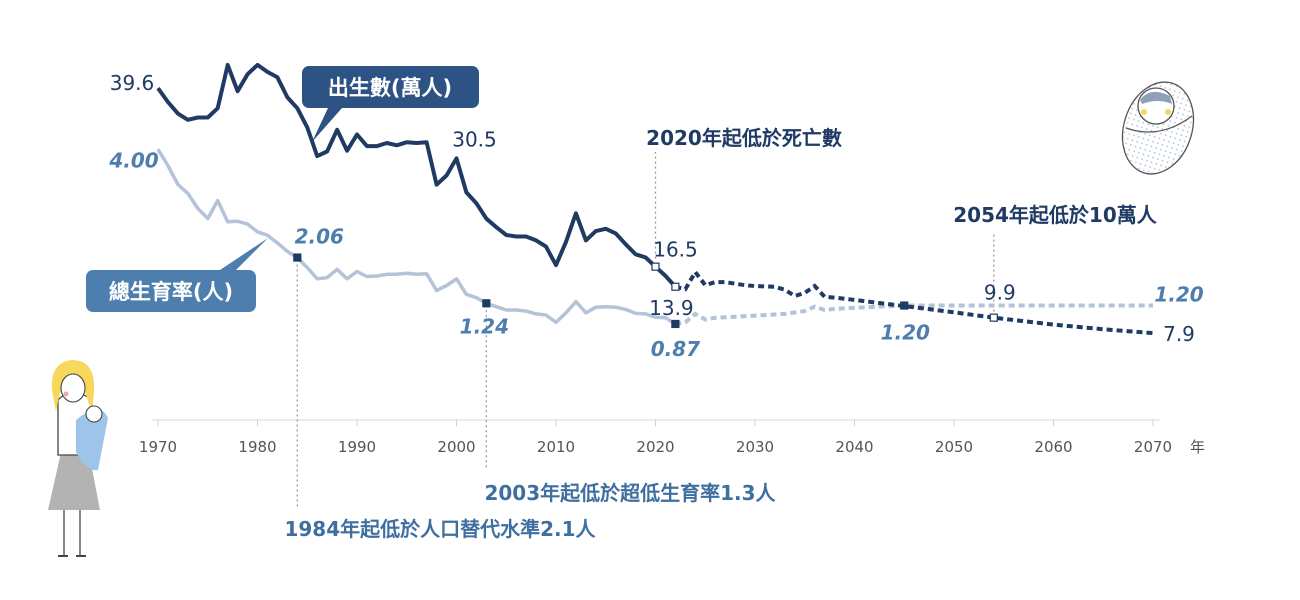 The image size is (1300, 600). What do you see at coordinates (1179, 334) in the screenshot?
I see `value-label-births: 7.9` at bounding box center [1179, 334].